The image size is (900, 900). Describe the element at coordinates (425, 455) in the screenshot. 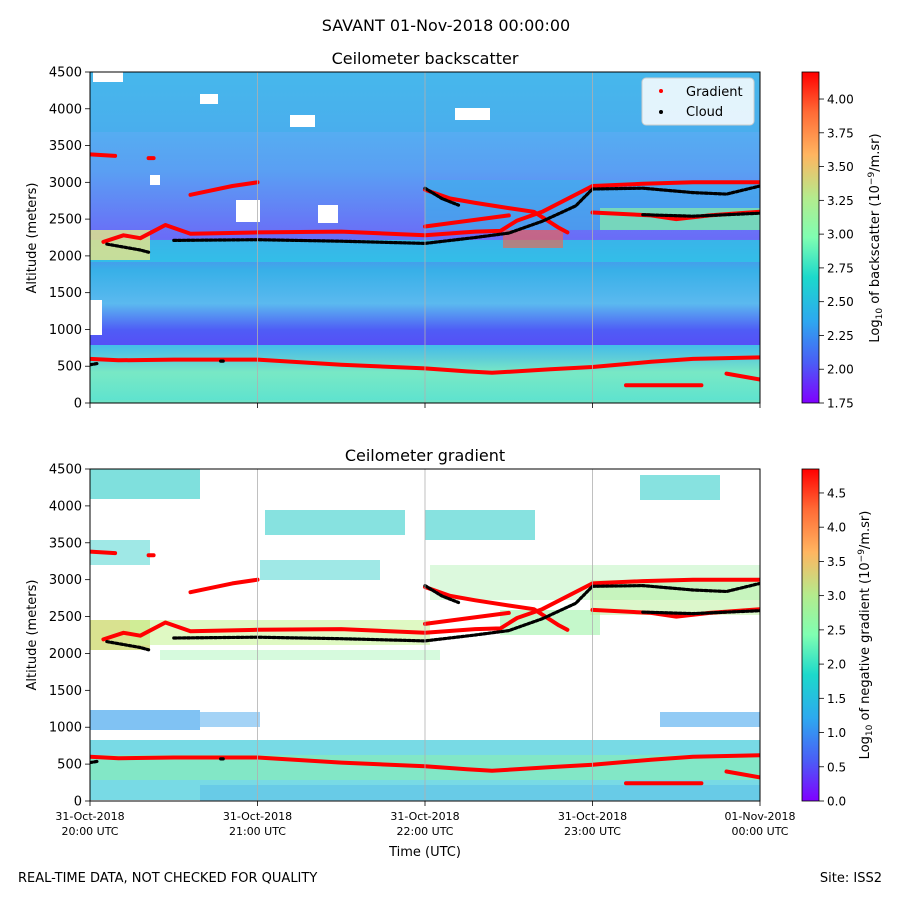

I see `bottom-chart-title: Ceilometer gradient` at that location.